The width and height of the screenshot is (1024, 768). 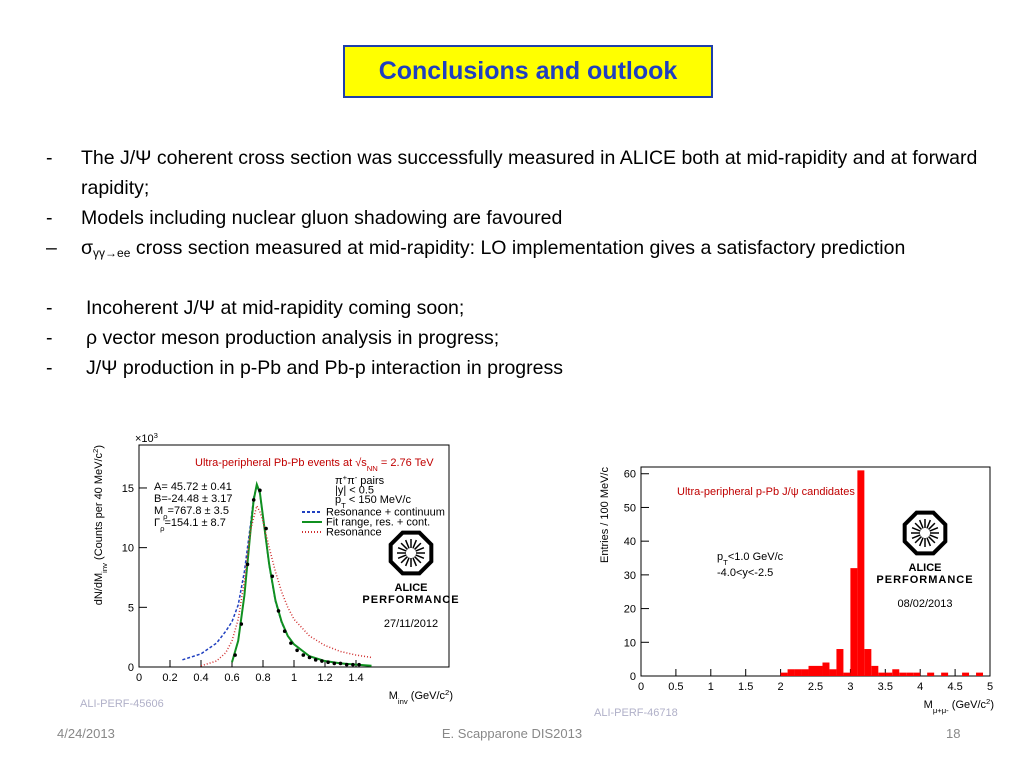 What do you see at coordinates (385, 513) in the screenshot?
I see `legend-label: Resonance + continuum` at bounding box center [385, 513].